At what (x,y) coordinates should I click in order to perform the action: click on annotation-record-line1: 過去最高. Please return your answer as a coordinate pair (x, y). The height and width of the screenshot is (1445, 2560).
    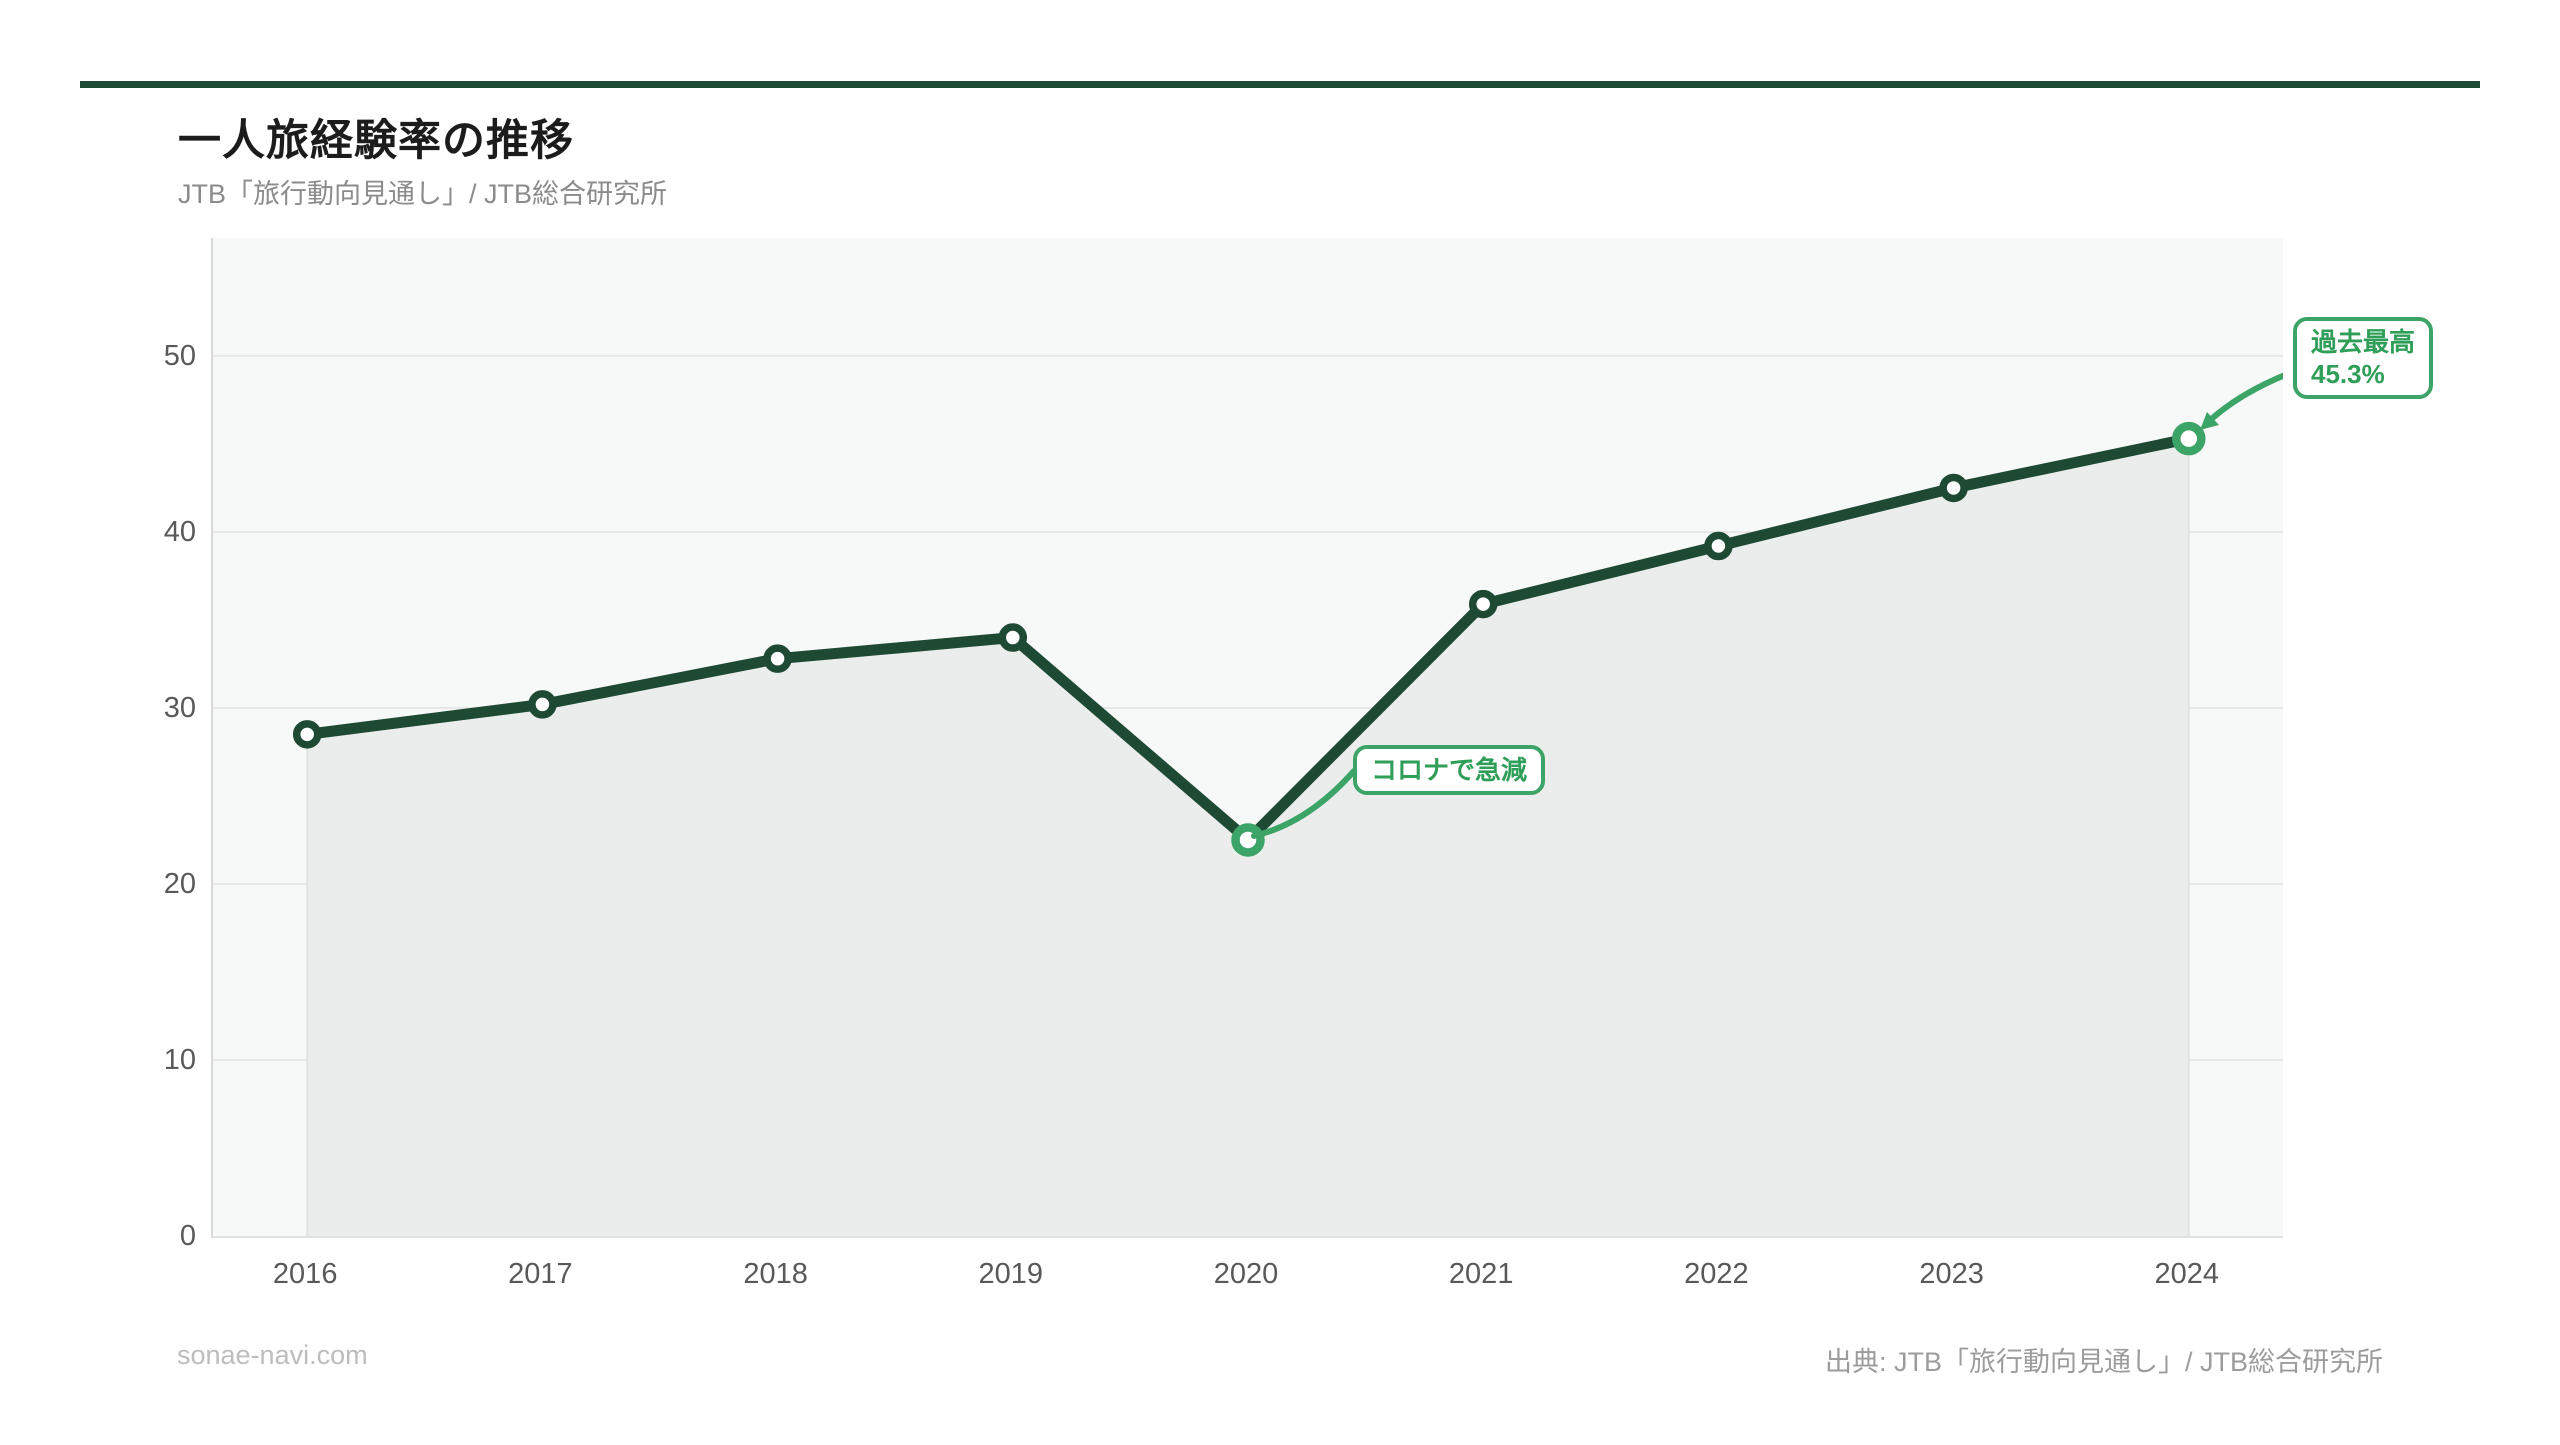
    Looking at the image, I should click on (2363, 342).